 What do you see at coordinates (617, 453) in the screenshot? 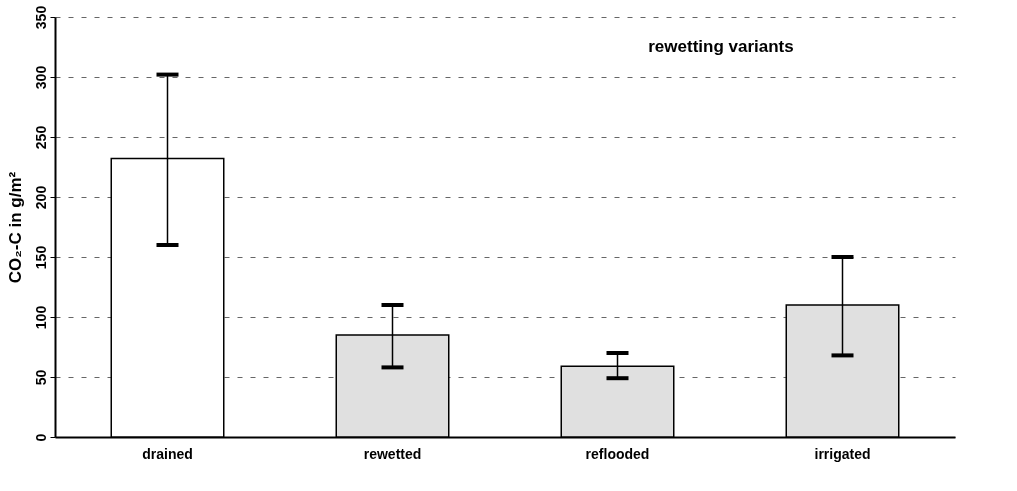
I see `x-tick-label: reflooded` at bounding box center [617, 453].